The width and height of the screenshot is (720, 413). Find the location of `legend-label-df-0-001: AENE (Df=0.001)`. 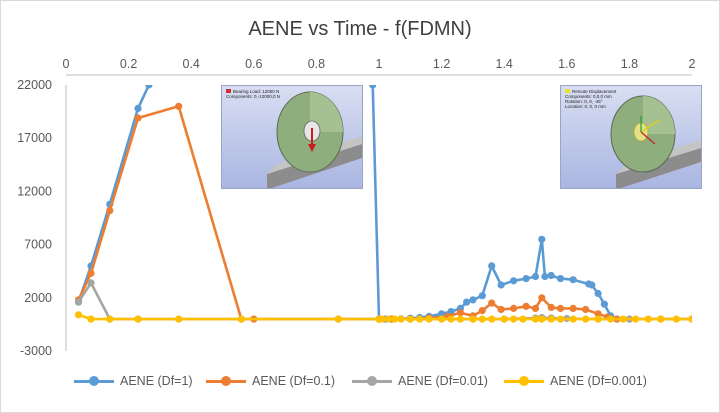

legend-label-df-0-001: AENE (Df=0.001) is located at coordinates (598, 381).